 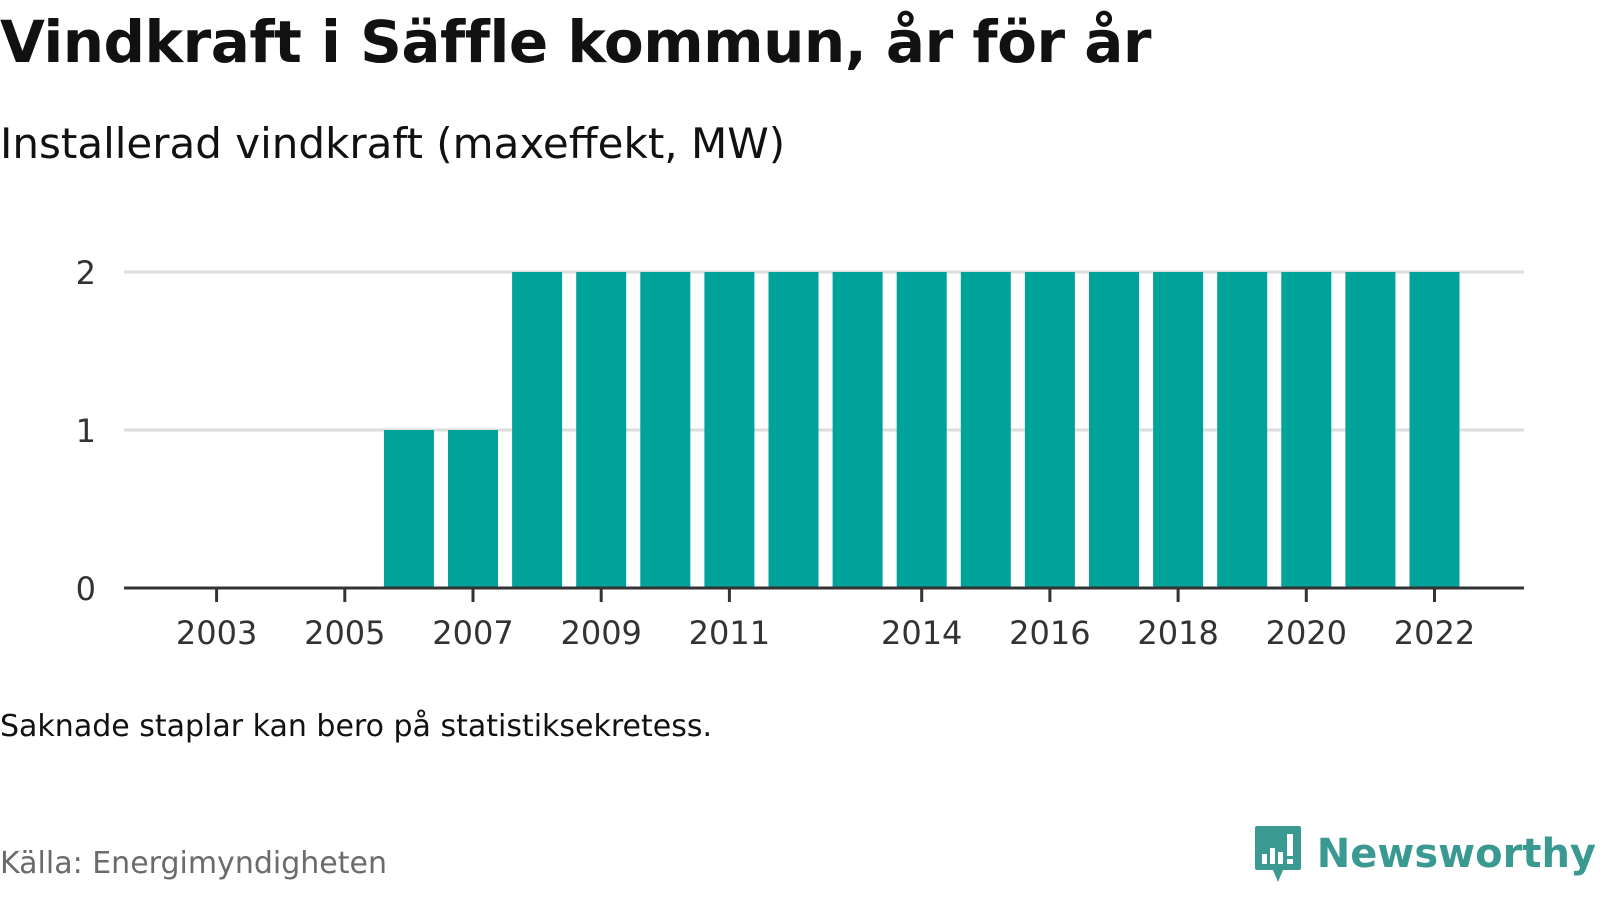 I want to click on y-tick-label: 1, so click(x=86, y=431).